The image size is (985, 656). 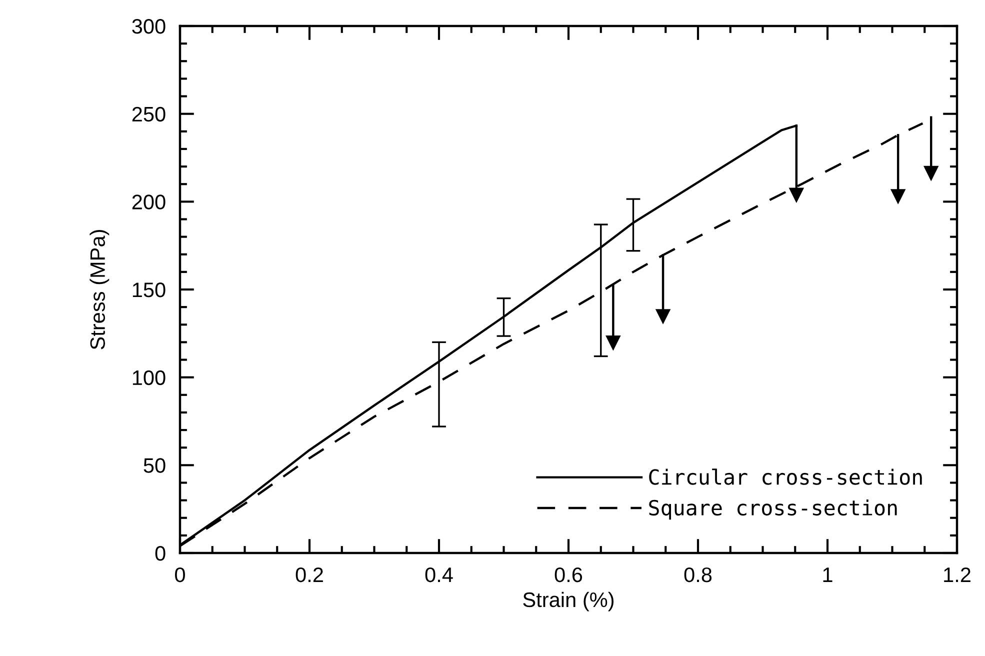 What do you see at coordinates (568, 574) in the screenshot?
I see `x-tick-label: 0.6` at bounding box center [568, 574].